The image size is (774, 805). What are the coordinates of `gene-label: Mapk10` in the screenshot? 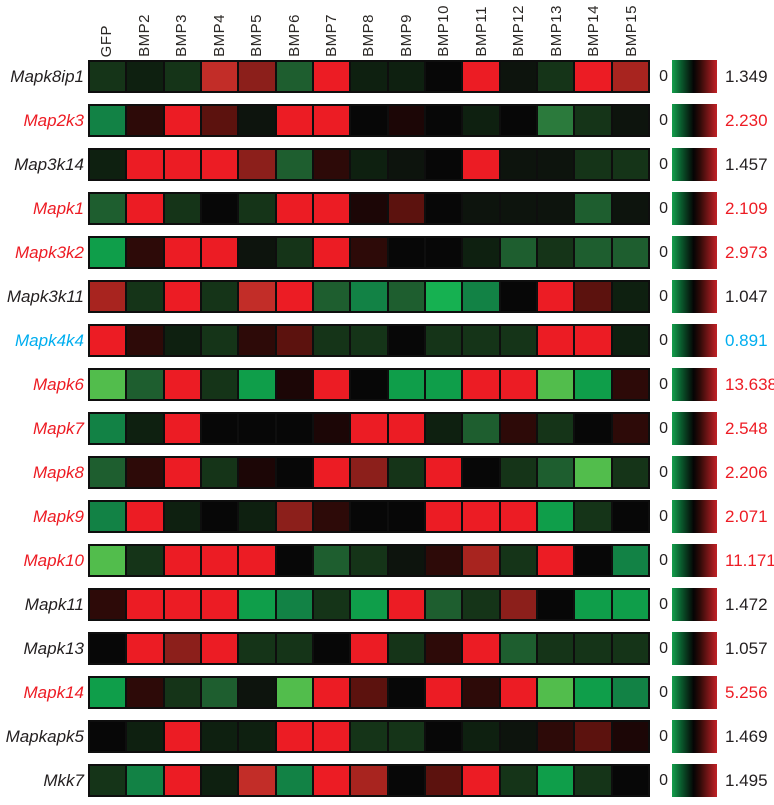 It's located at (53, 560).